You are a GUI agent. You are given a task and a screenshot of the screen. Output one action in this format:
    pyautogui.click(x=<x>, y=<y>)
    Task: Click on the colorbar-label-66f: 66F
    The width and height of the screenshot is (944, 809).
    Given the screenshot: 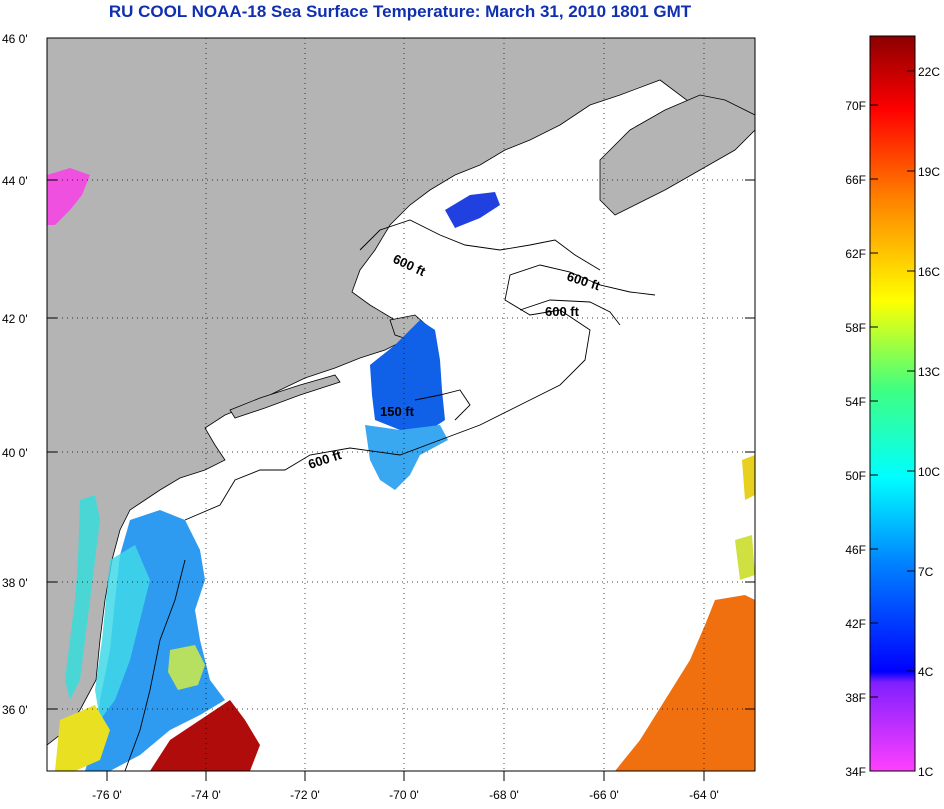 What is the action you would take?
    pyautogui.click(x=855, y=180)
    